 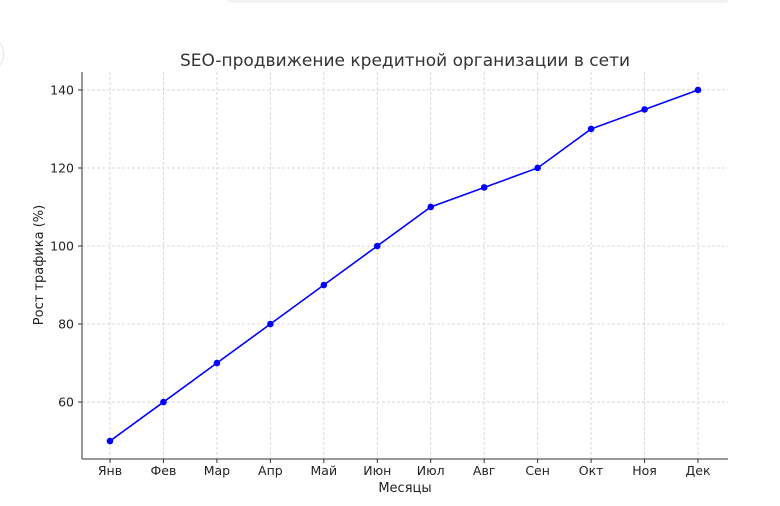 I want to click on x-tick-label: Дек, so click(x=697, y=470).